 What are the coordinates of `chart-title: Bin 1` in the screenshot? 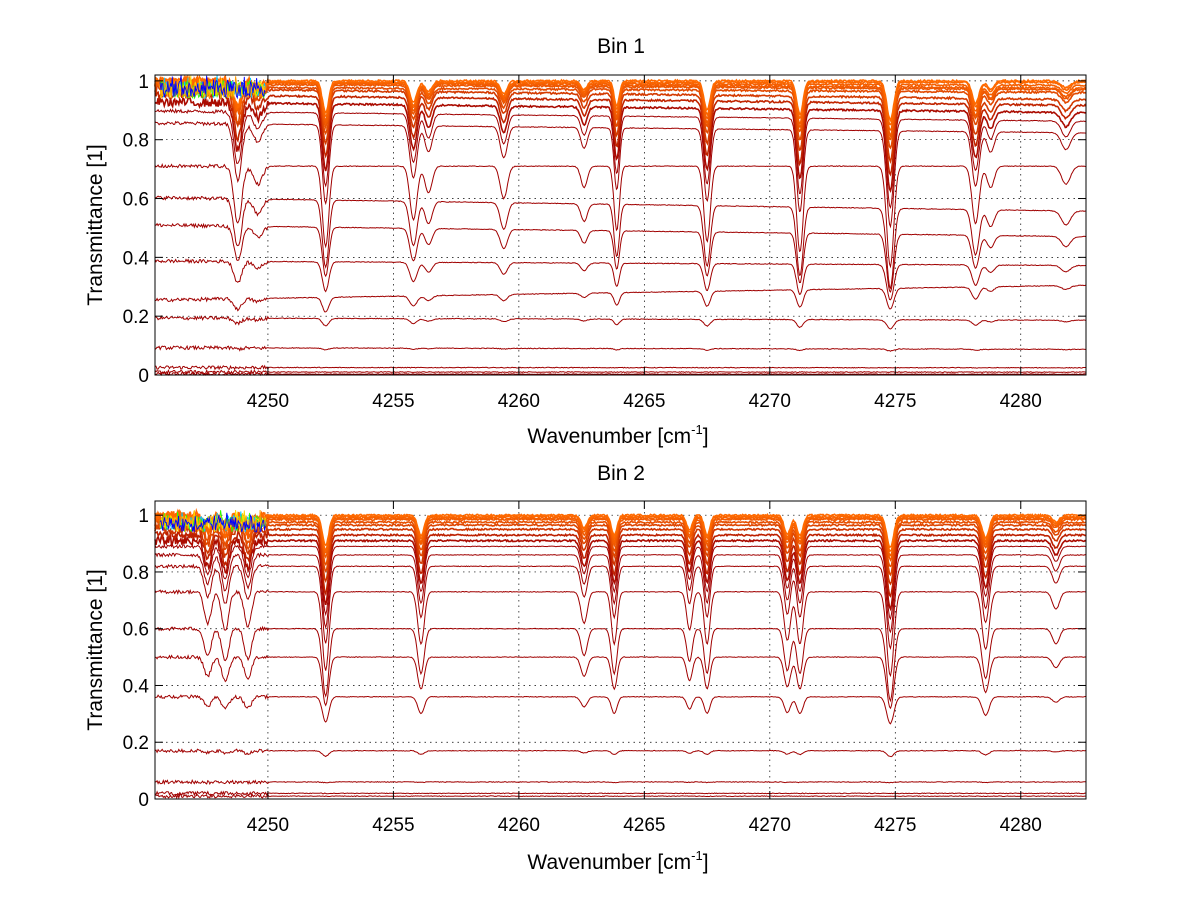 It's located at (621, 46).